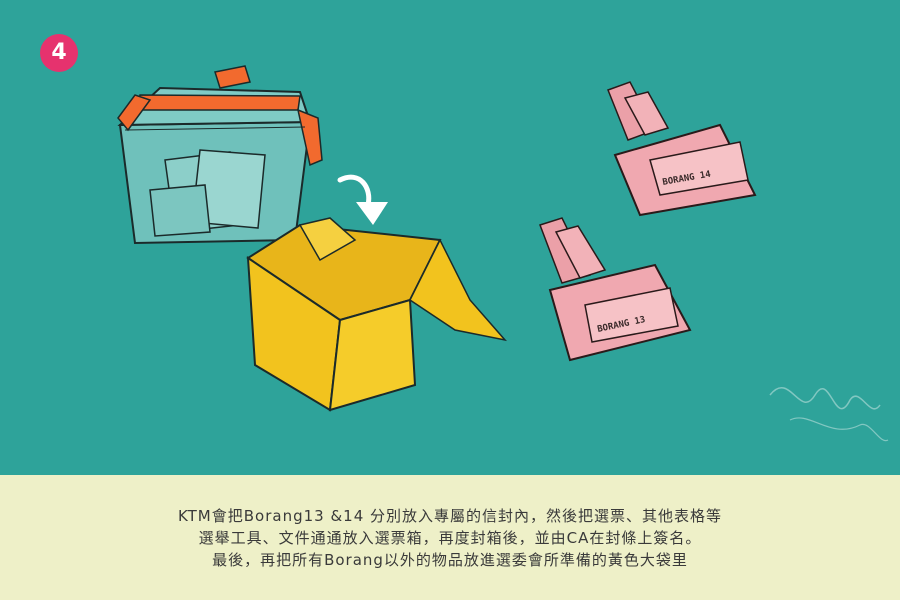 The height and width of the screenshot is (600, 900). What do you see at coordinates (220, 155) in the screenshot?
I see `ballot-box` at bounding box center [220, 155].